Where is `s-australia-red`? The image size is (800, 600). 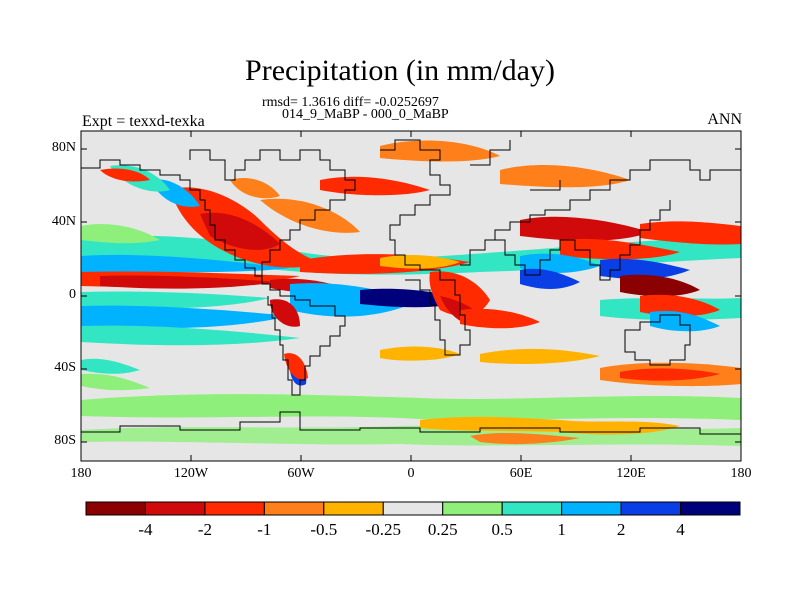 s-australia-red is located at coordinates (670, 374).